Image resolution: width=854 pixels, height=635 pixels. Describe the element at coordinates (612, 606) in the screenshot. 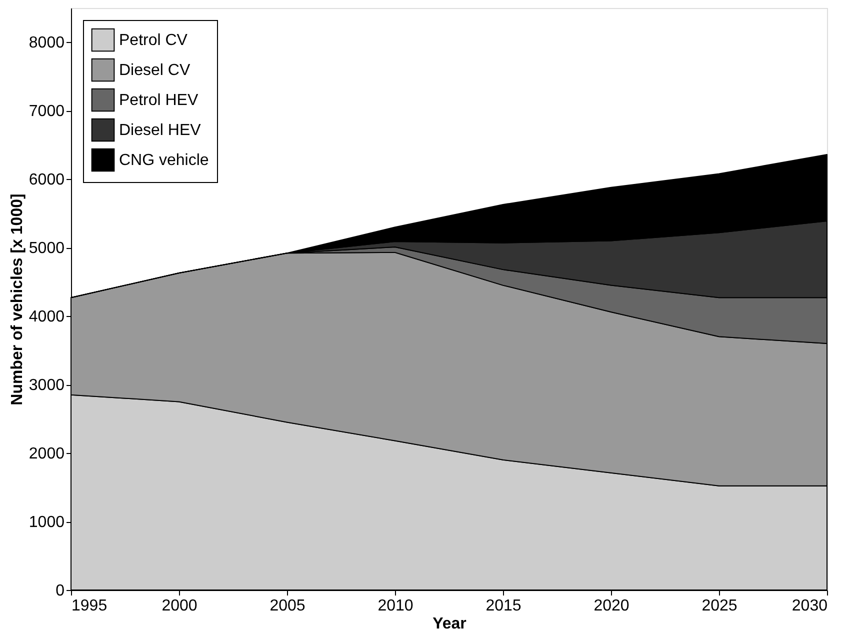

I see `x-tick-label: 2020` at that location.